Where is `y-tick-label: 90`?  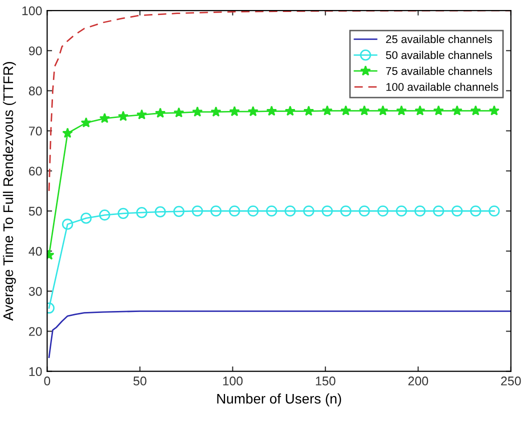
y-tick-label: 90 is located at coordinates (35, 51).